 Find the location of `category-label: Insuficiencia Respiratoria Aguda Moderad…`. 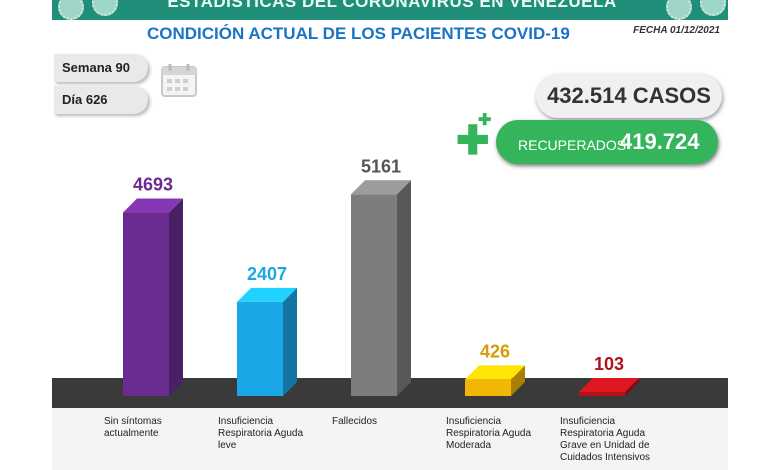

category-label: Insuficiencia Respiratoria Aguda Moderad… is located at coordinates (489, 433).